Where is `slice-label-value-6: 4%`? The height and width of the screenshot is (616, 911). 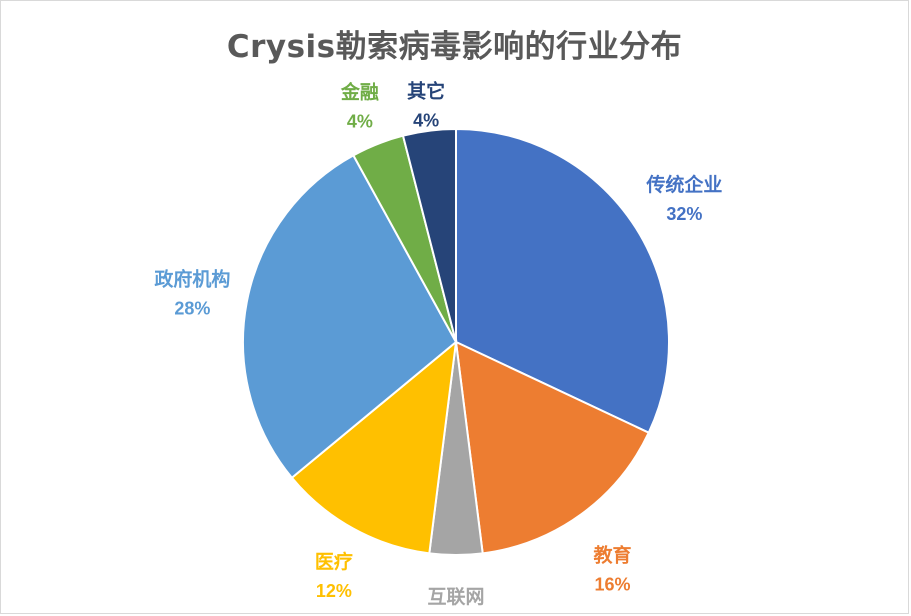 slice-label-value-6: 4% is located at coordinates (426, 120).